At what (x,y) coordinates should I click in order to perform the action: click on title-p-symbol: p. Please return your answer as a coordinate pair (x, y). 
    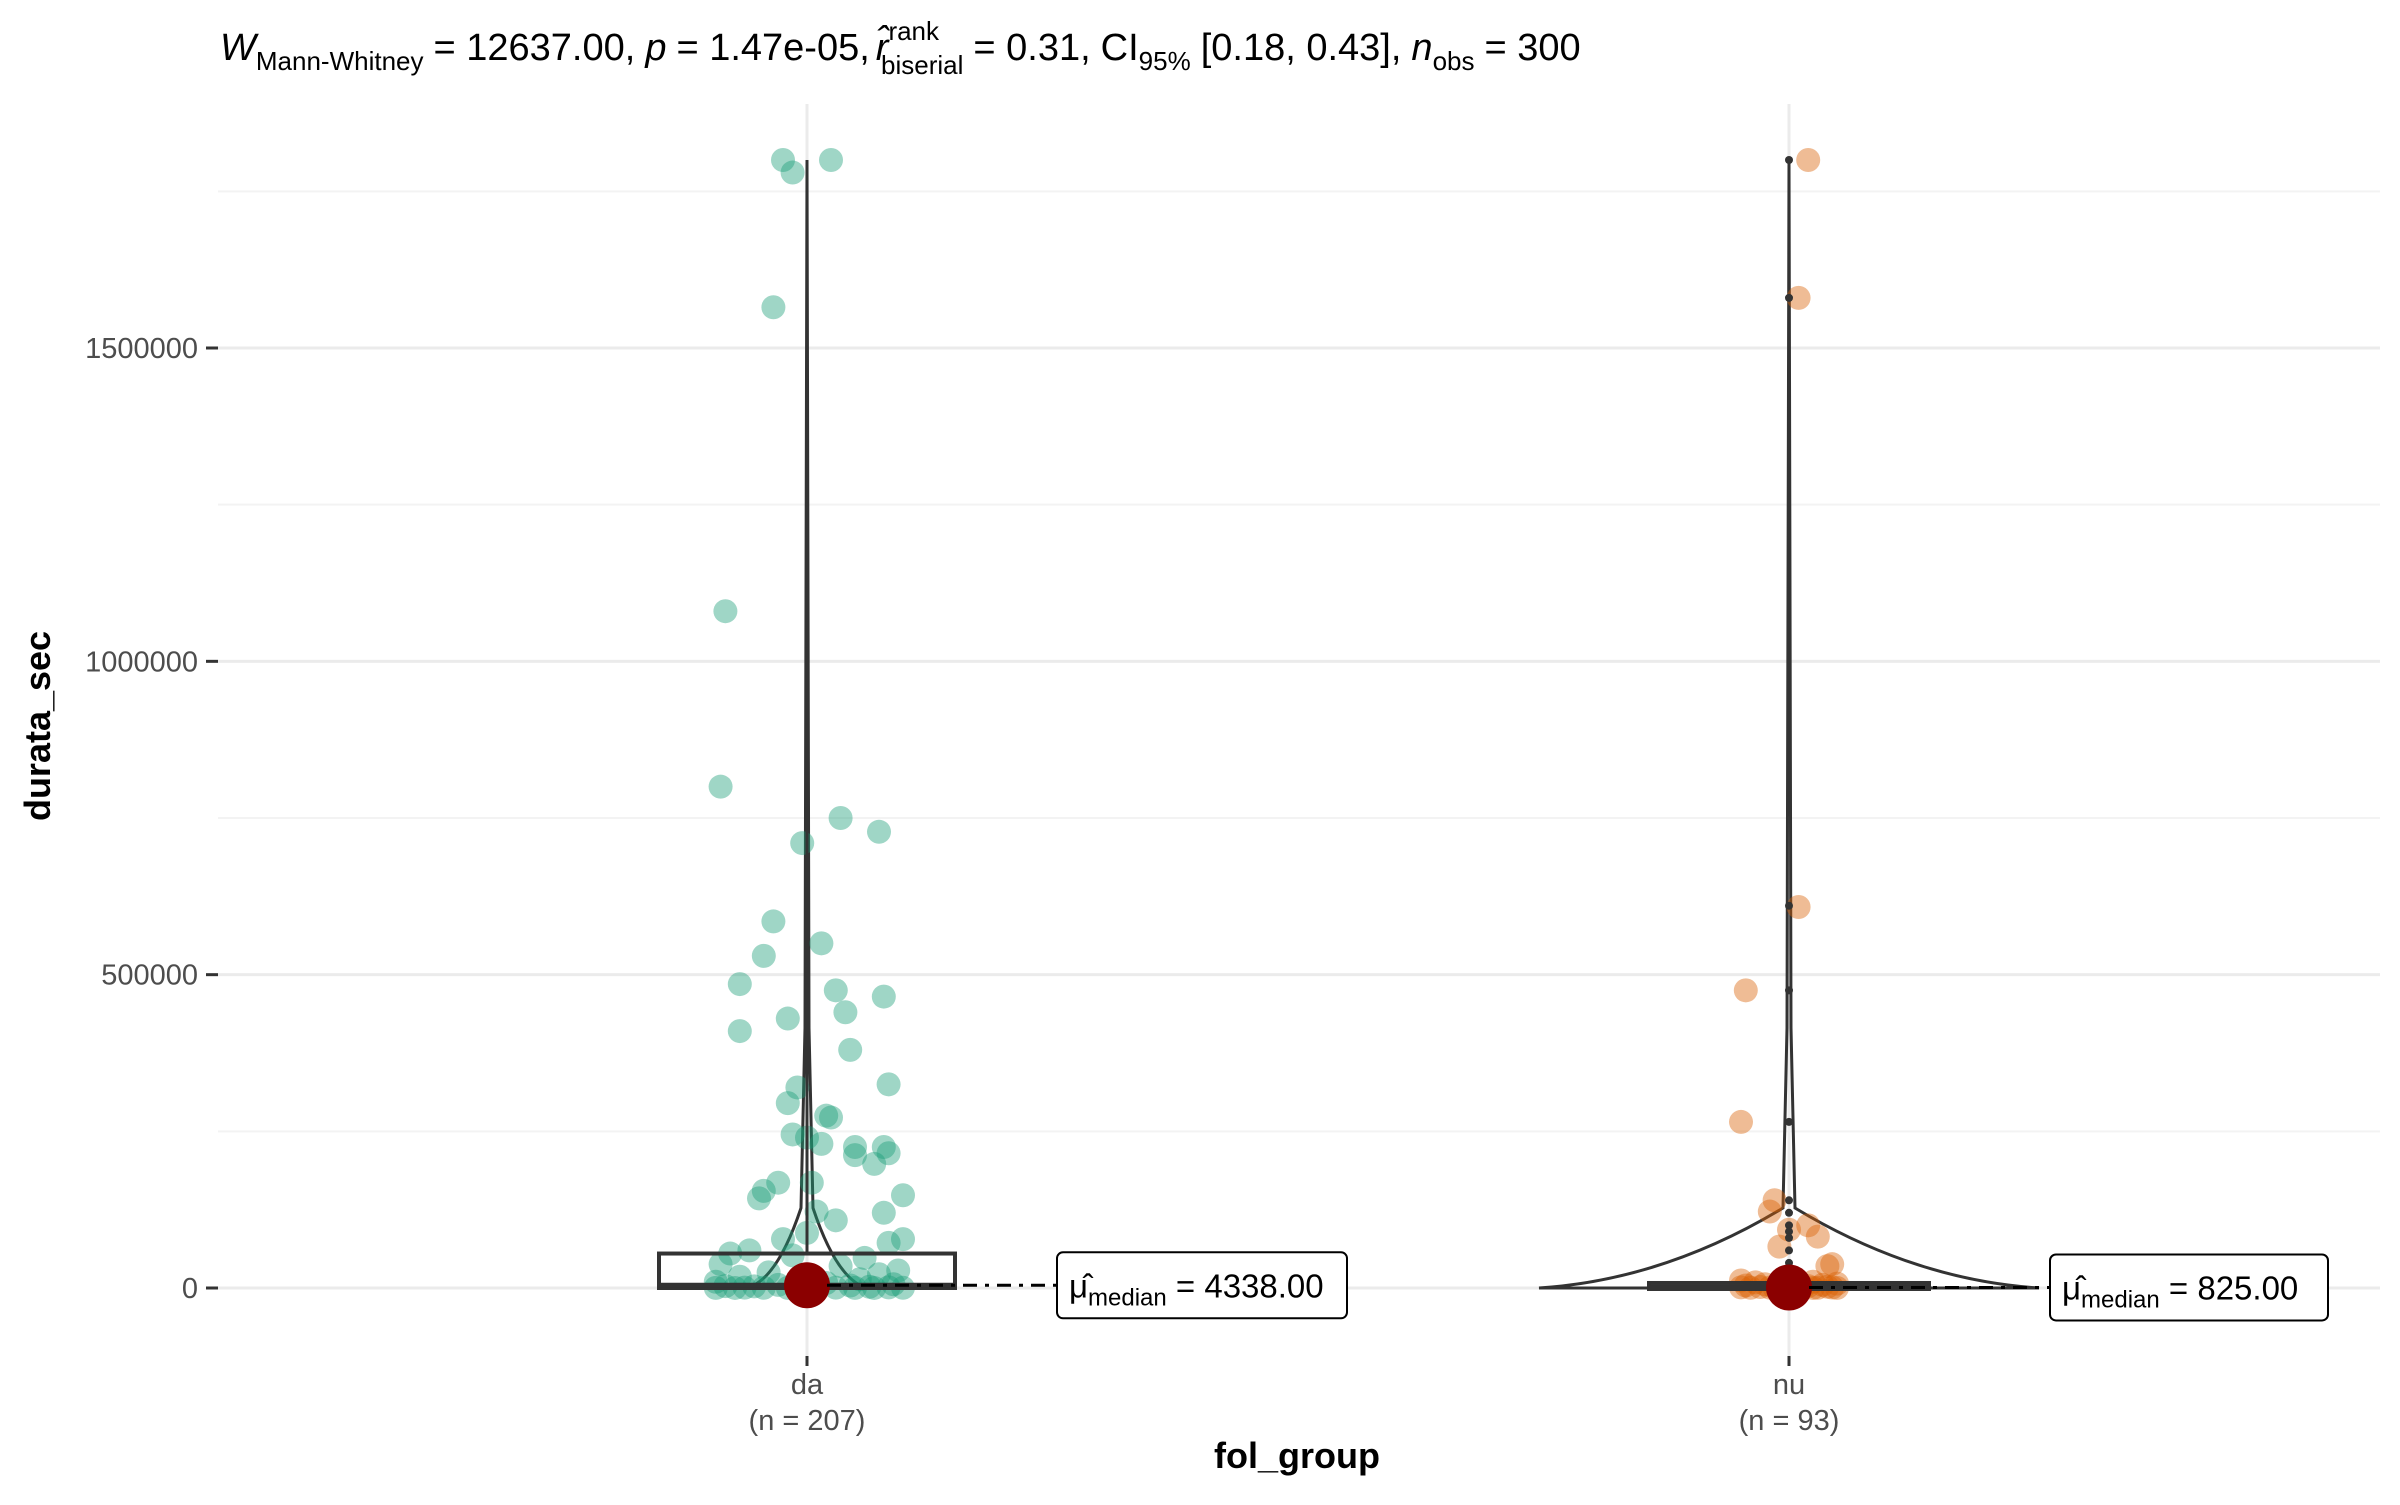
    Looking at the image, I should click on (655, 48).